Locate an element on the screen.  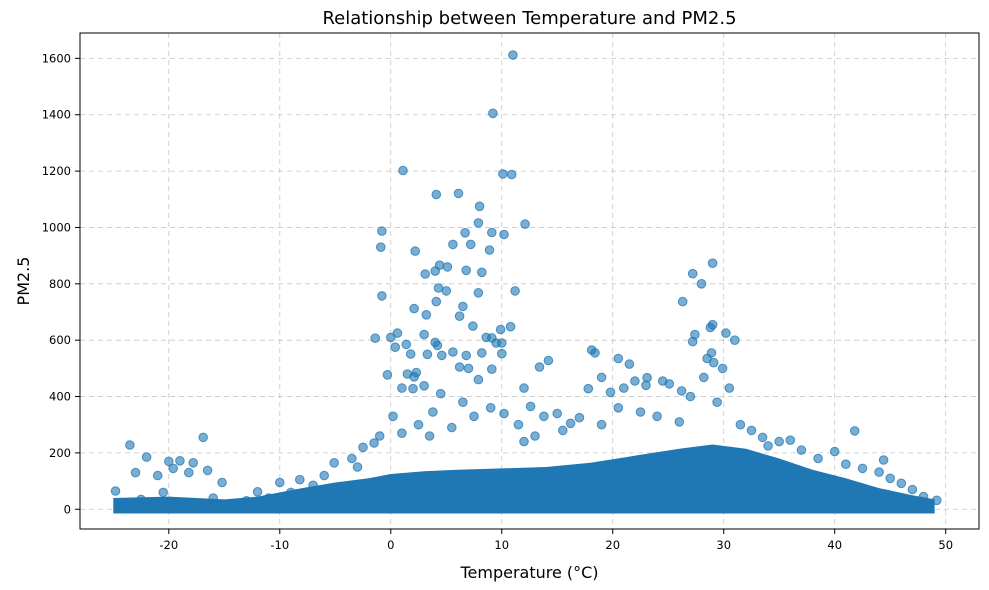
x-axis-label: Temperature (°C) is located at coordinates (528, 572).